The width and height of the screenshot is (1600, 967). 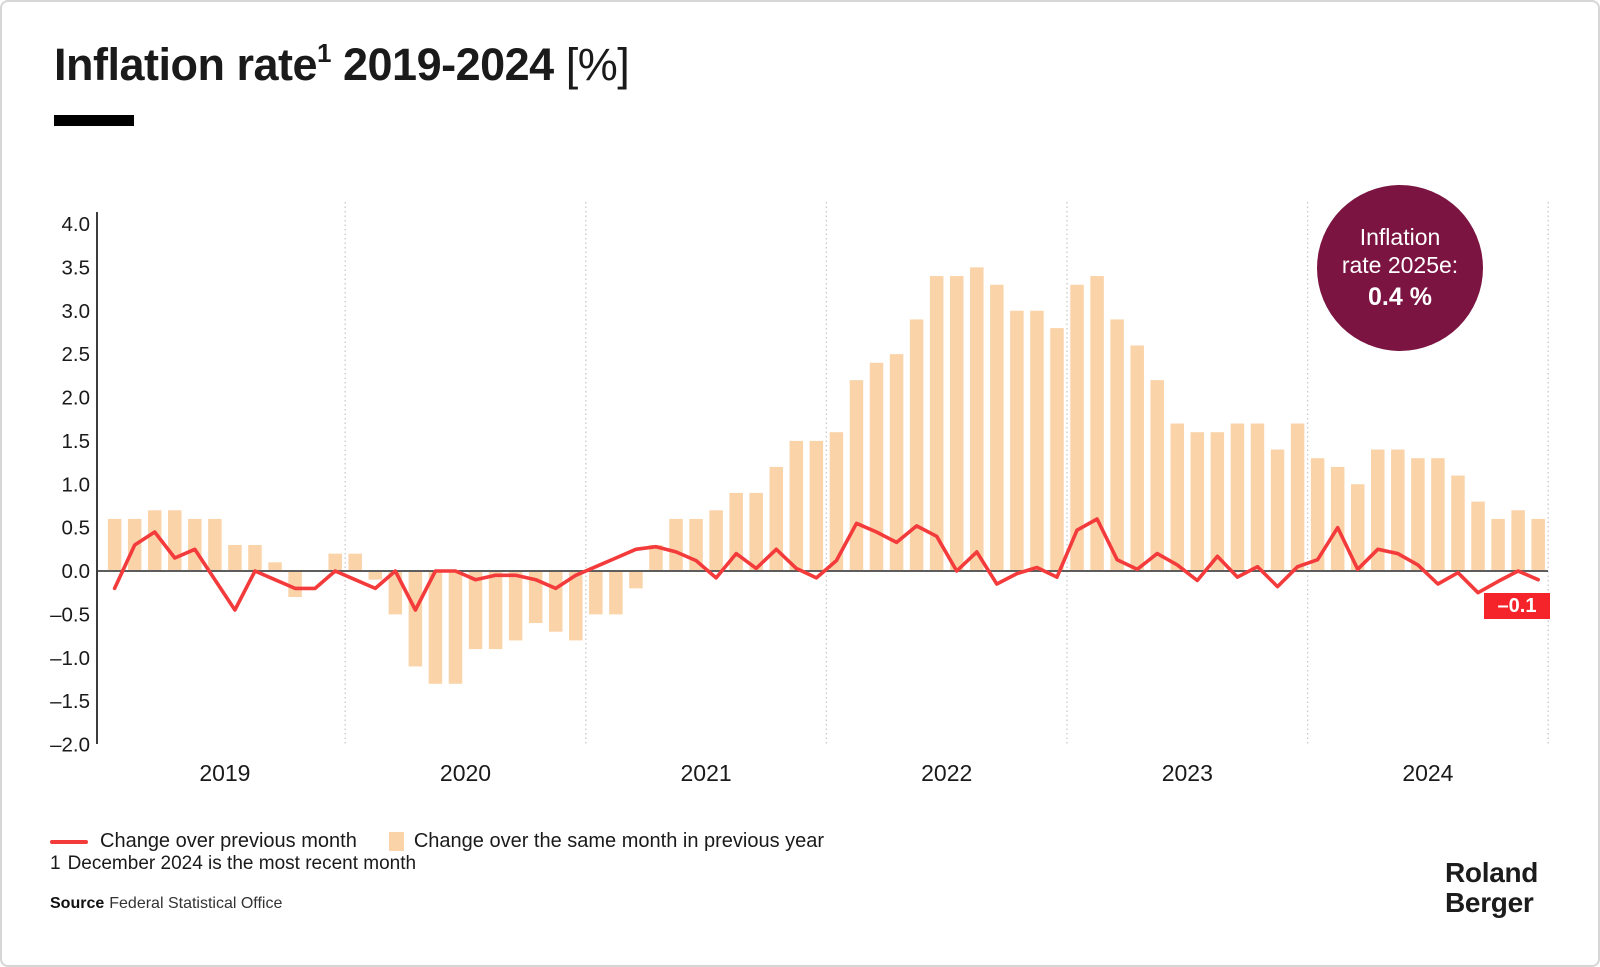 What do you see at coordinates (597, 64) in the screenshot?
I see `title-unit: [%]` at bounding box center [597, 64].